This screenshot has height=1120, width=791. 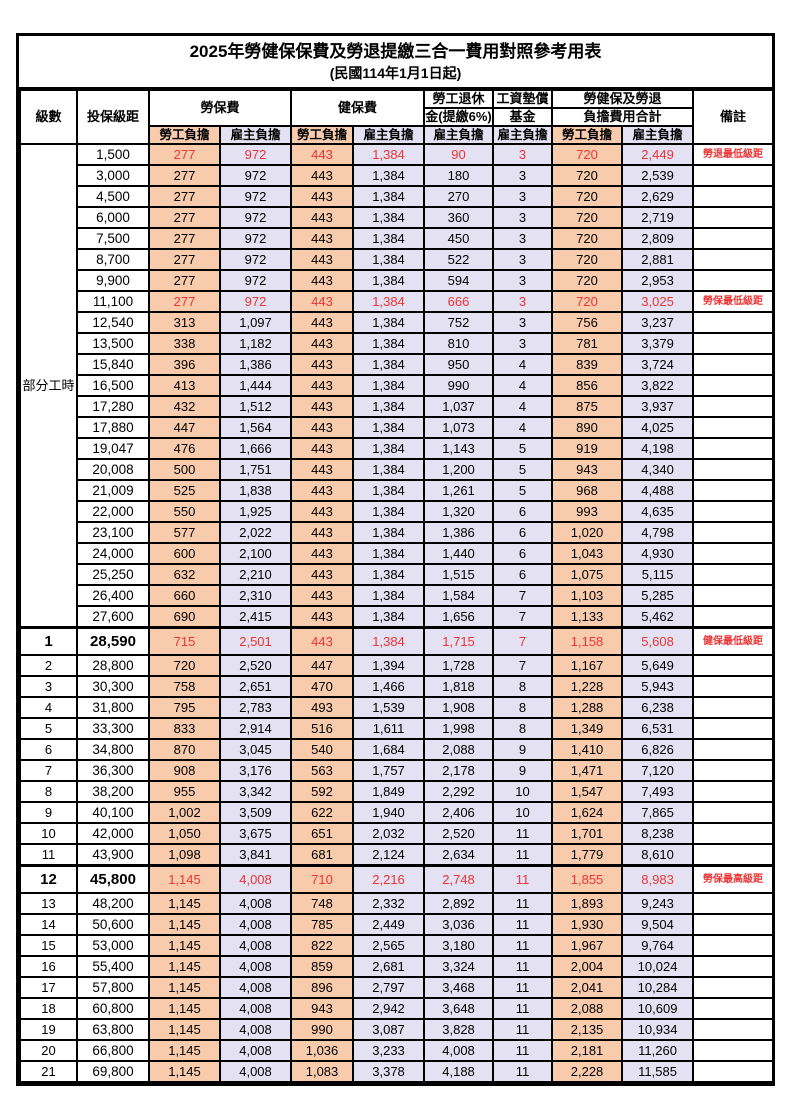 I want to click on labor-worker-cell: 577, so click(x=184, y=532).